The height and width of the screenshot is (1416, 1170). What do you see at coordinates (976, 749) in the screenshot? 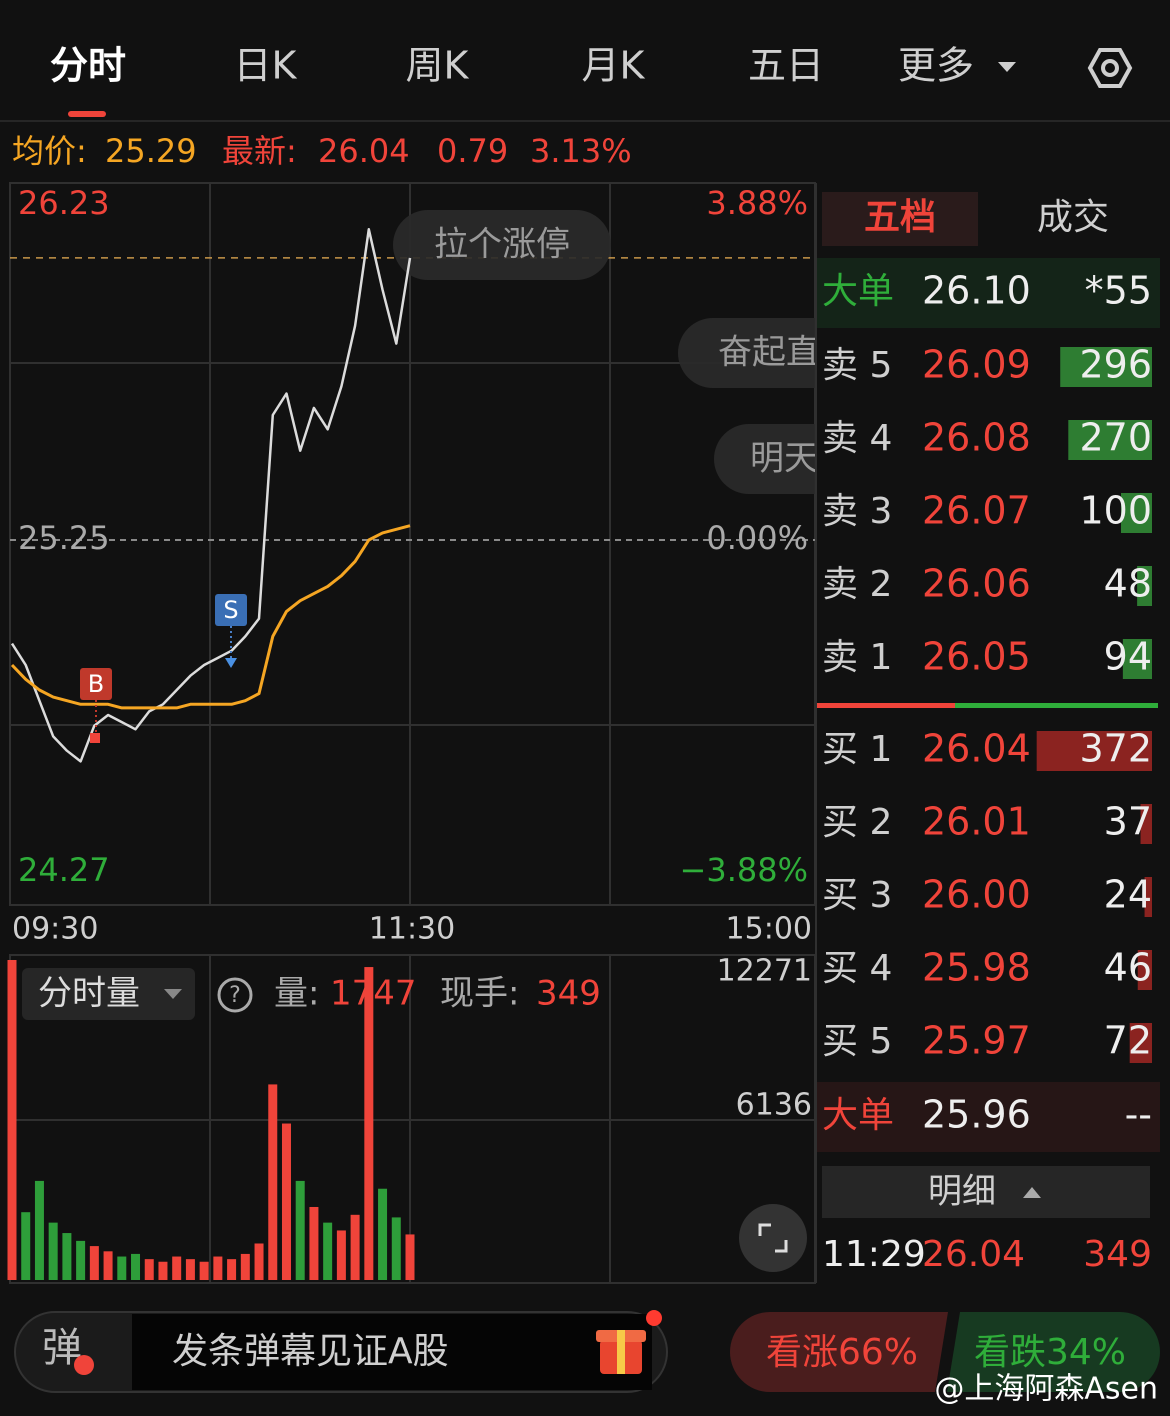
I see `bid-price: 26.04` at bounding box center [976, 749].